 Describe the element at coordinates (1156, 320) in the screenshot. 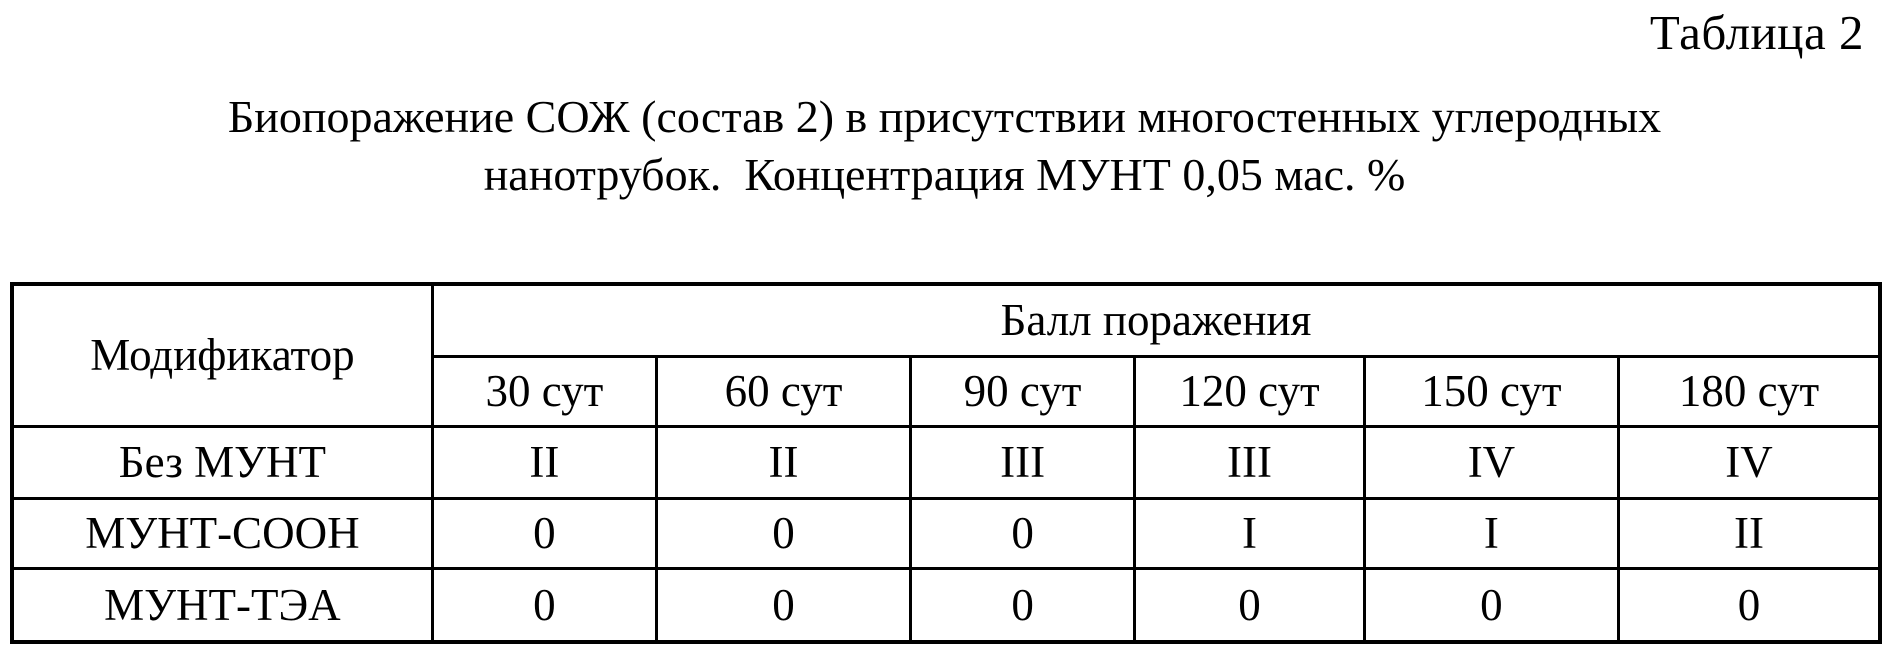

I see `column-header-damage-score: Балл поражения` at that location.